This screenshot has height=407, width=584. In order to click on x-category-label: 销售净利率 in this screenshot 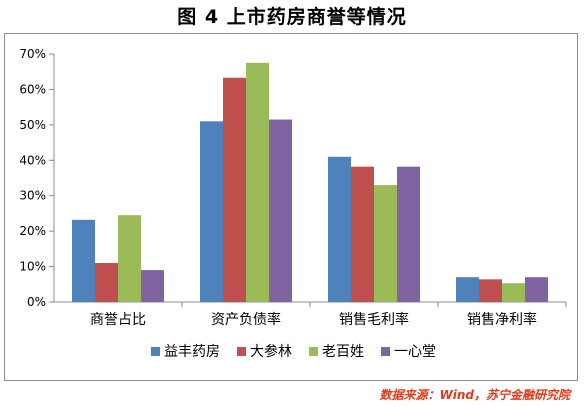, I will do `click(502, 319)`.